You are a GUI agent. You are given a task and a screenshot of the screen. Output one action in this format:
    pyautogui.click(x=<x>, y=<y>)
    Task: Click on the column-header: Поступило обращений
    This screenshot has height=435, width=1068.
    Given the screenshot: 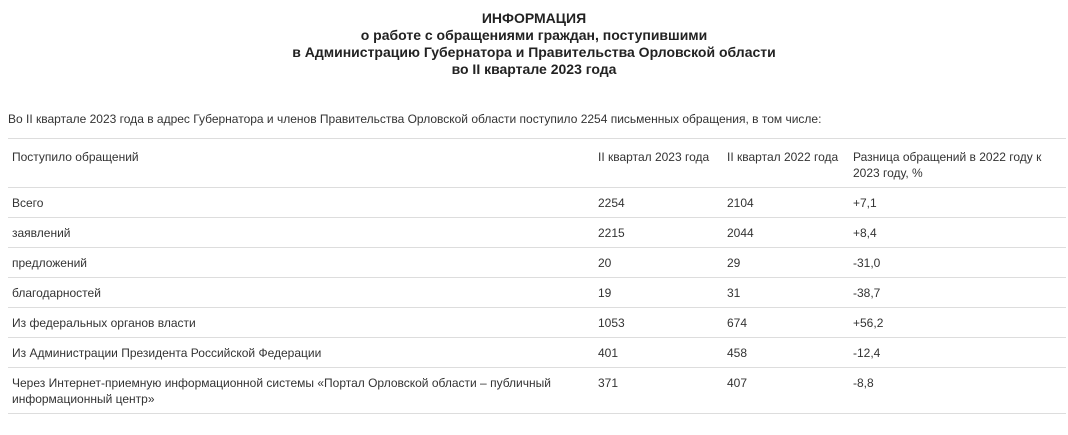 What is the action you would take?
    pyautogui.click(x=301, y=163)
    